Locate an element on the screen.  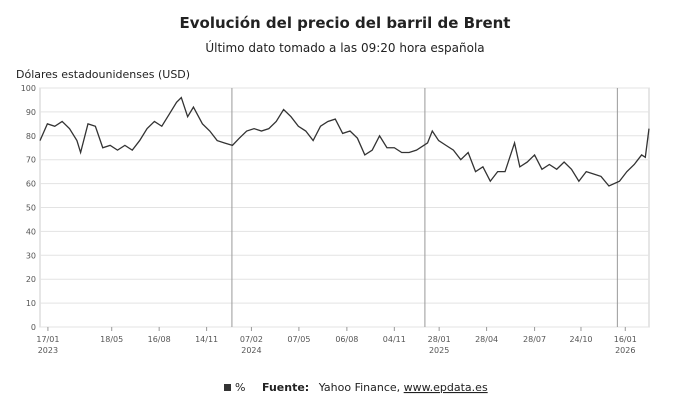
x-tick-label: 18/05 is located at coordinates (111, 339).